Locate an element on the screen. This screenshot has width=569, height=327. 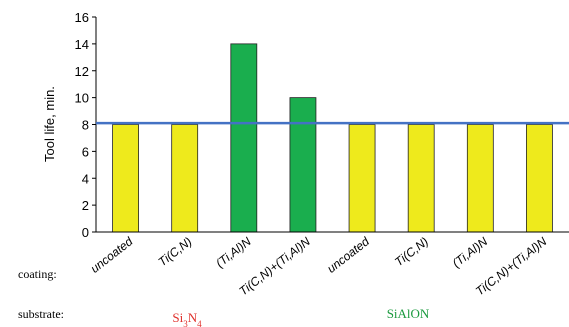
x-tick-label-1: Ti(C,N) is located at coordinates (175, 251).